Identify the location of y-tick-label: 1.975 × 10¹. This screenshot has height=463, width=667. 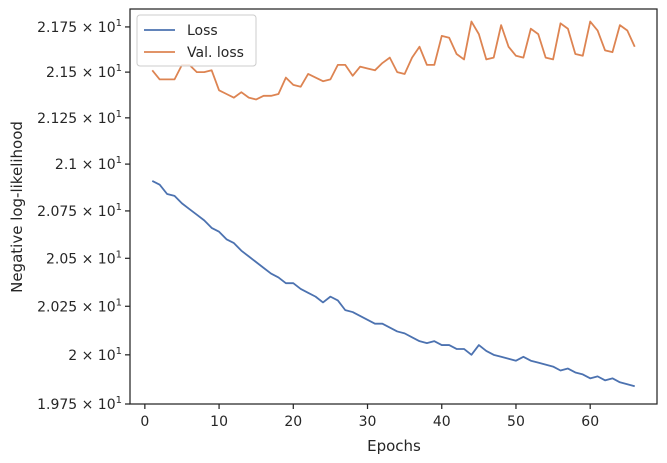
(79, 404).